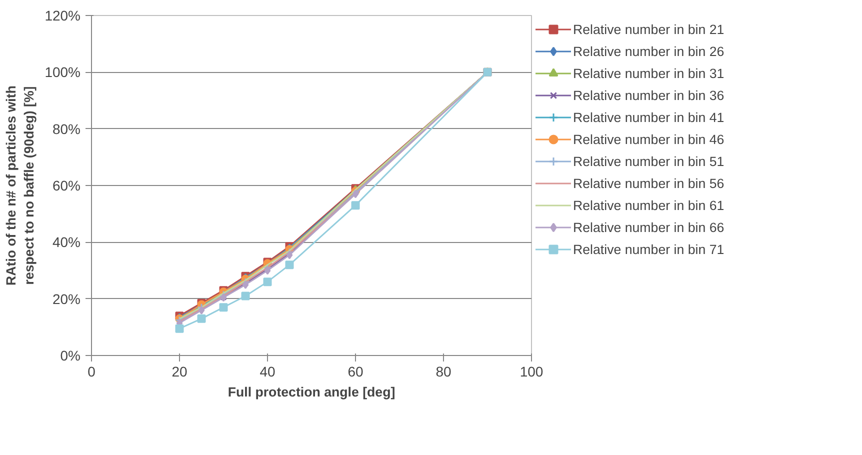 This screenshot has width=862, height=455. I want to click on legend-label: Relative number in bin 51, so click(648, 161).